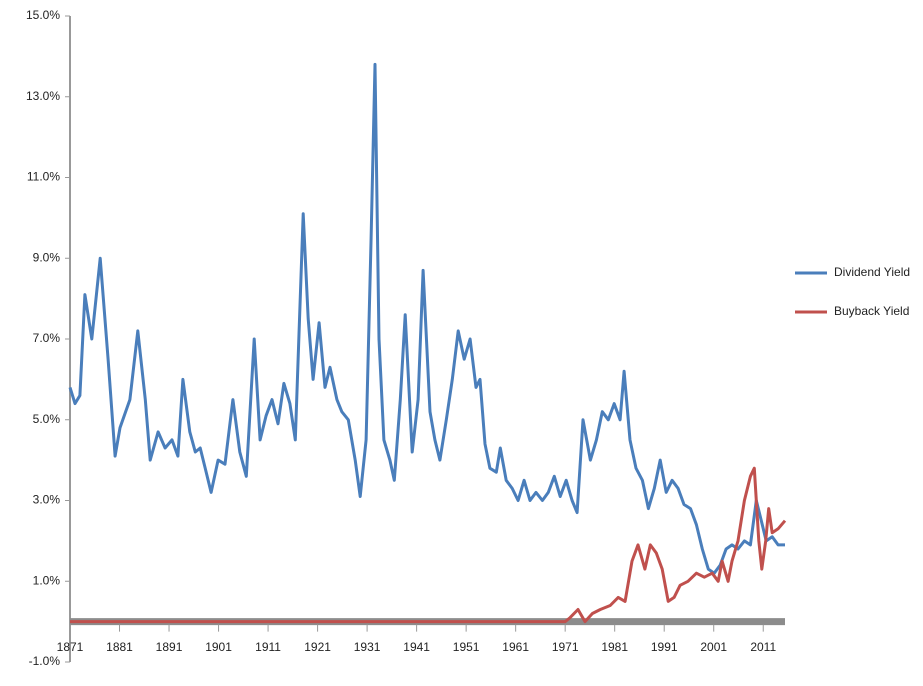 Image resolution: width=923 pixels, height=686 pixels. I want to click on legend-label: Dividend Yield, so click(872, 272).